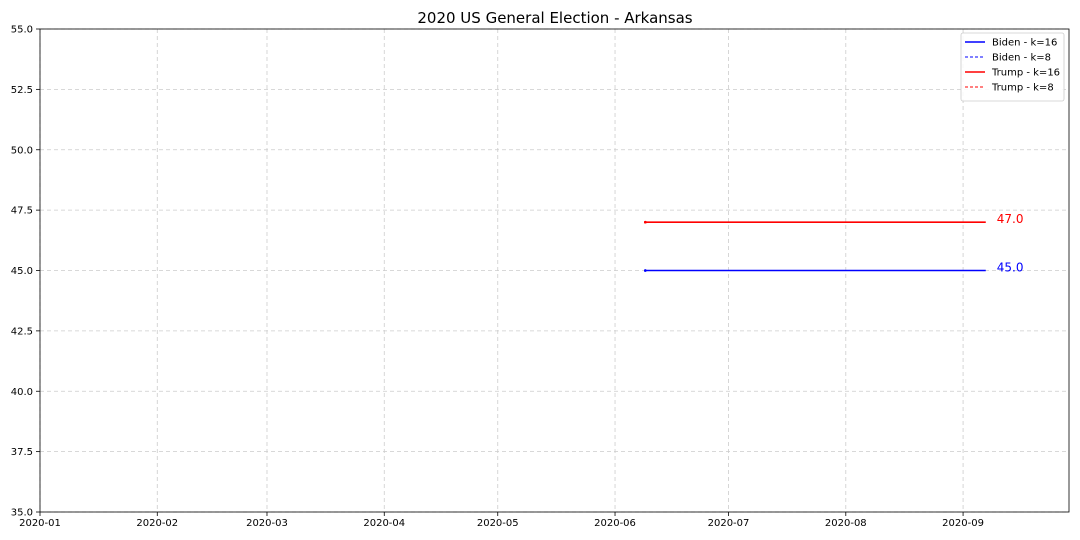  What do you see at coordinates (267, 523) in the screenshot?
I see `x-tick-label: 2020-03` at bounding box center [267, 523].